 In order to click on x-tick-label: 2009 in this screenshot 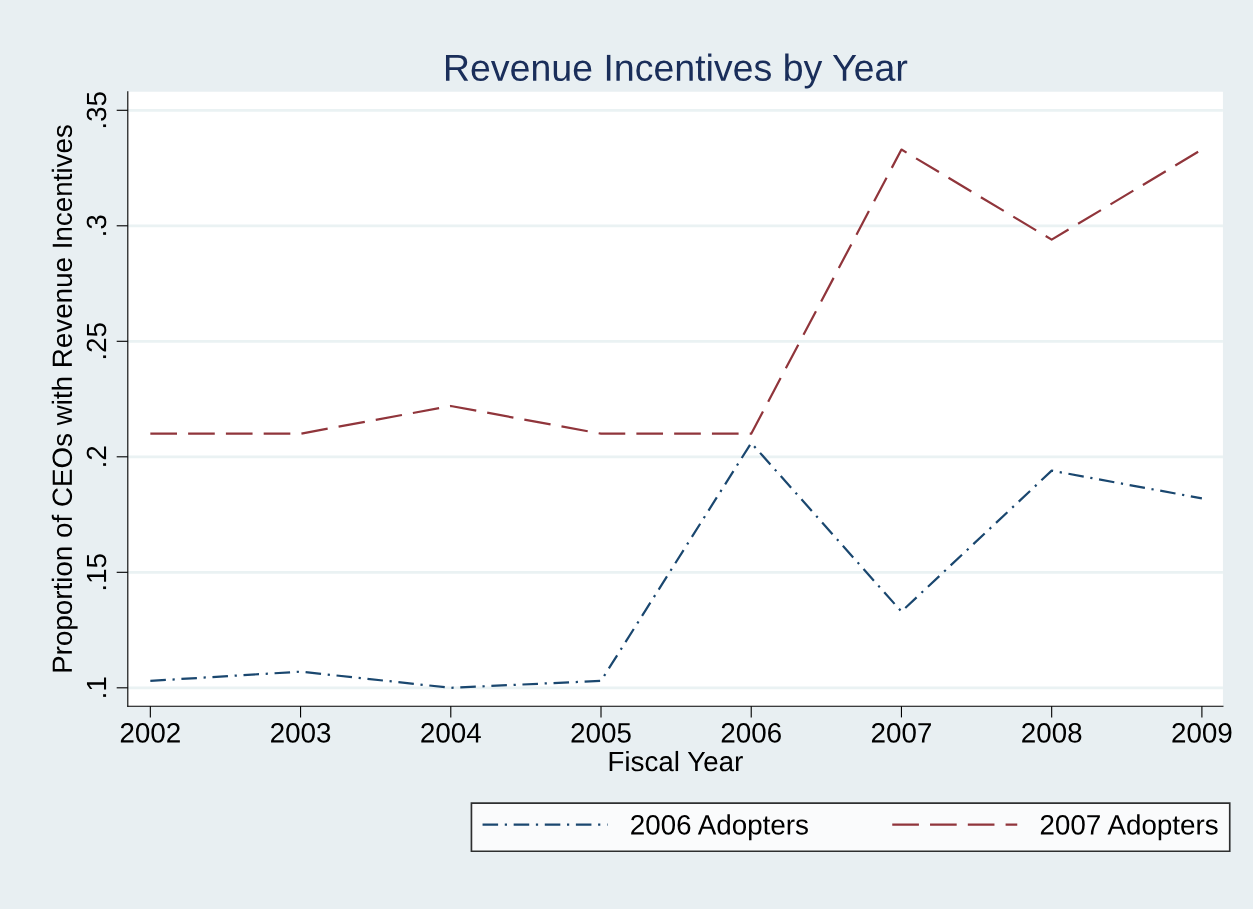, I will do `click(1202, 733)`.